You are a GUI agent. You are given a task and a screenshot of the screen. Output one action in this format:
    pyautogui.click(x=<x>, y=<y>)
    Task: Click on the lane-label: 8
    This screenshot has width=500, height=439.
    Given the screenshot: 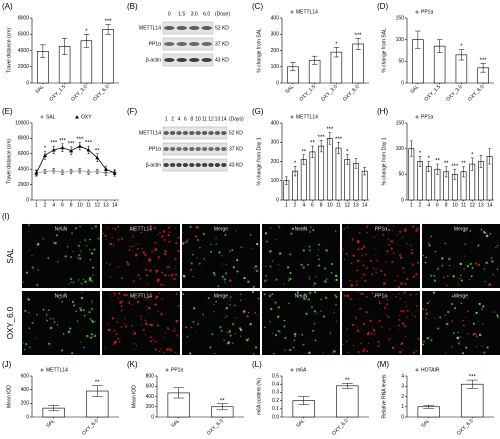 What is the action you would take?
    pyautogui.click(x=191, y=119)
    